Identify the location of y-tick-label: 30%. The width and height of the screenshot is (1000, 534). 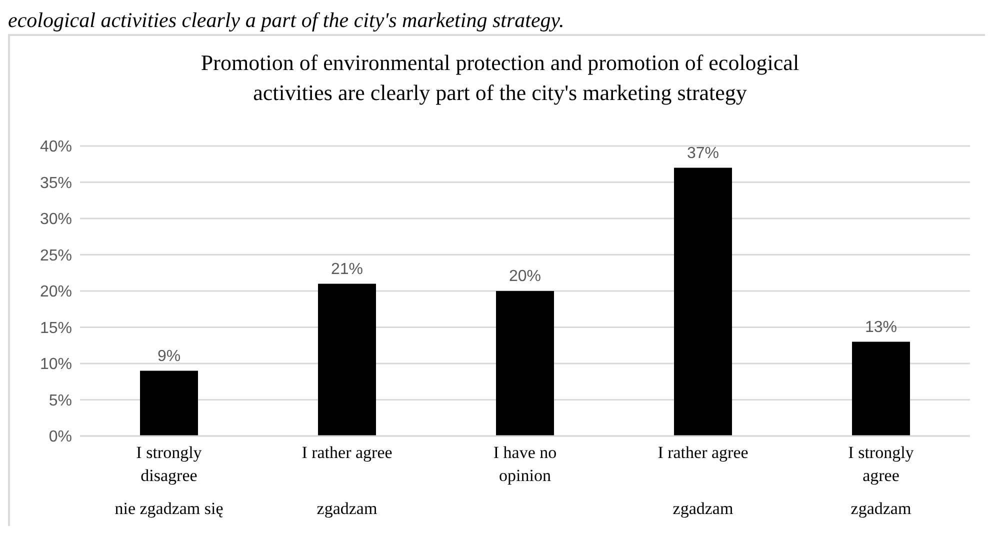
(56, 219).